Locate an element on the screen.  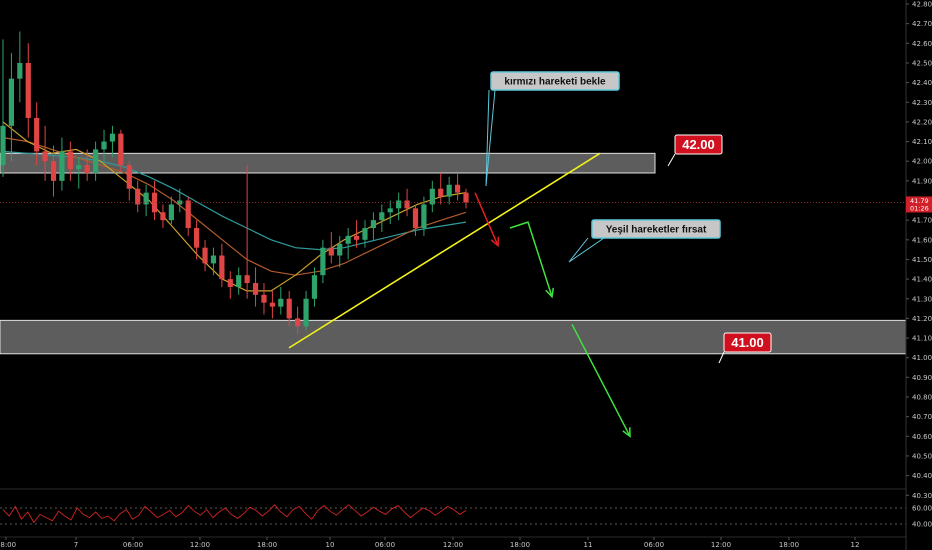
price-tick-label: 41.30 is located at coordinates (922, 299).